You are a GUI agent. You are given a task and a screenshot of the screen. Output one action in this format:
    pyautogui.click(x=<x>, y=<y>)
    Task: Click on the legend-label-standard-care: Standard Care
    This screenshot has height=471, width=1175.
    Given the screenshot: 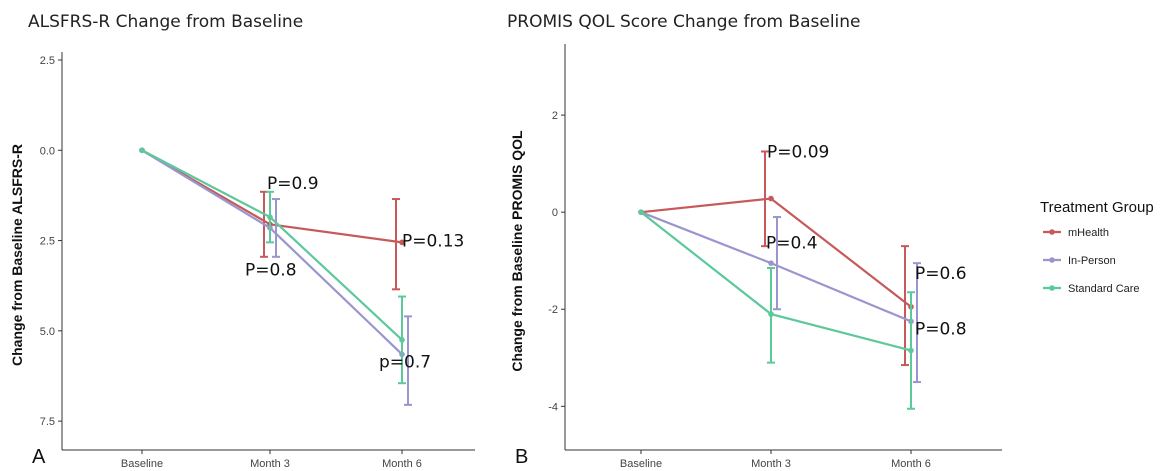 What is the action you would take?
    pyautogui.click(x=1104, y=289)
    